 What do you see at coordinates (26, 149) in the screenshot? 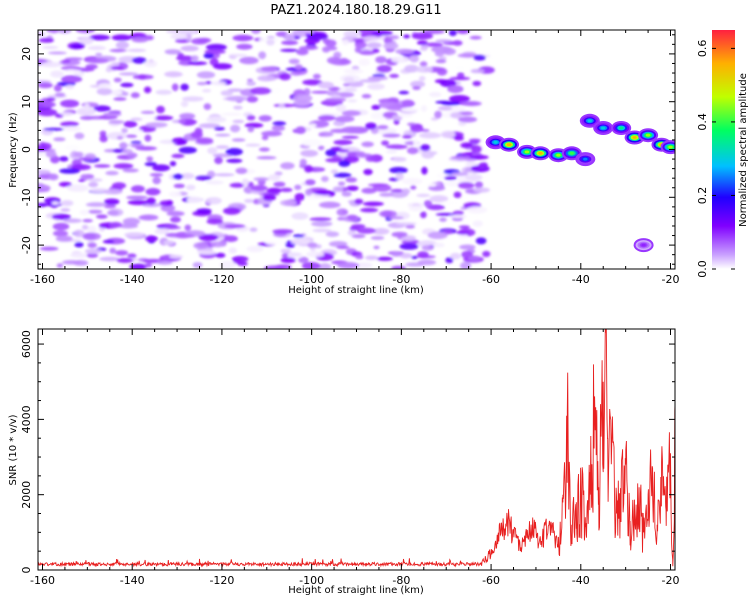
I see `y-tick-label: 0` at bounding box center [26, 149].